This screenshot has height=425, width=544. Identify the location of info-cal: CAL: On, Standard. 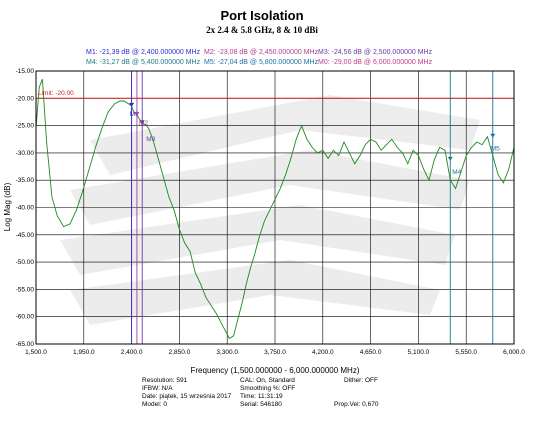
(267, 380).